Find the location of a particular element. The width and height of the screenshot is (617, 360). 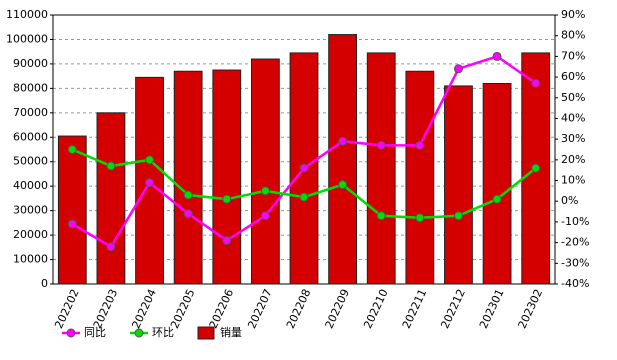

legend-label: 销量 is located at coordinates (231, 332).